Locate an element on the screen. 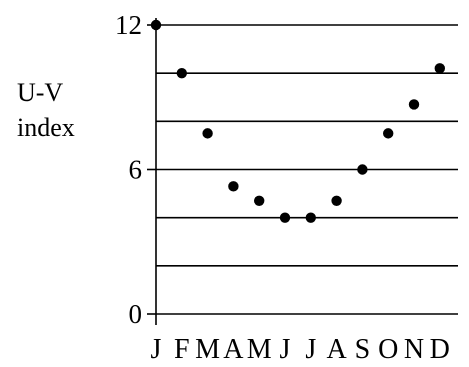  y-axis-label: U-V index is located at coordinates (46, 110).